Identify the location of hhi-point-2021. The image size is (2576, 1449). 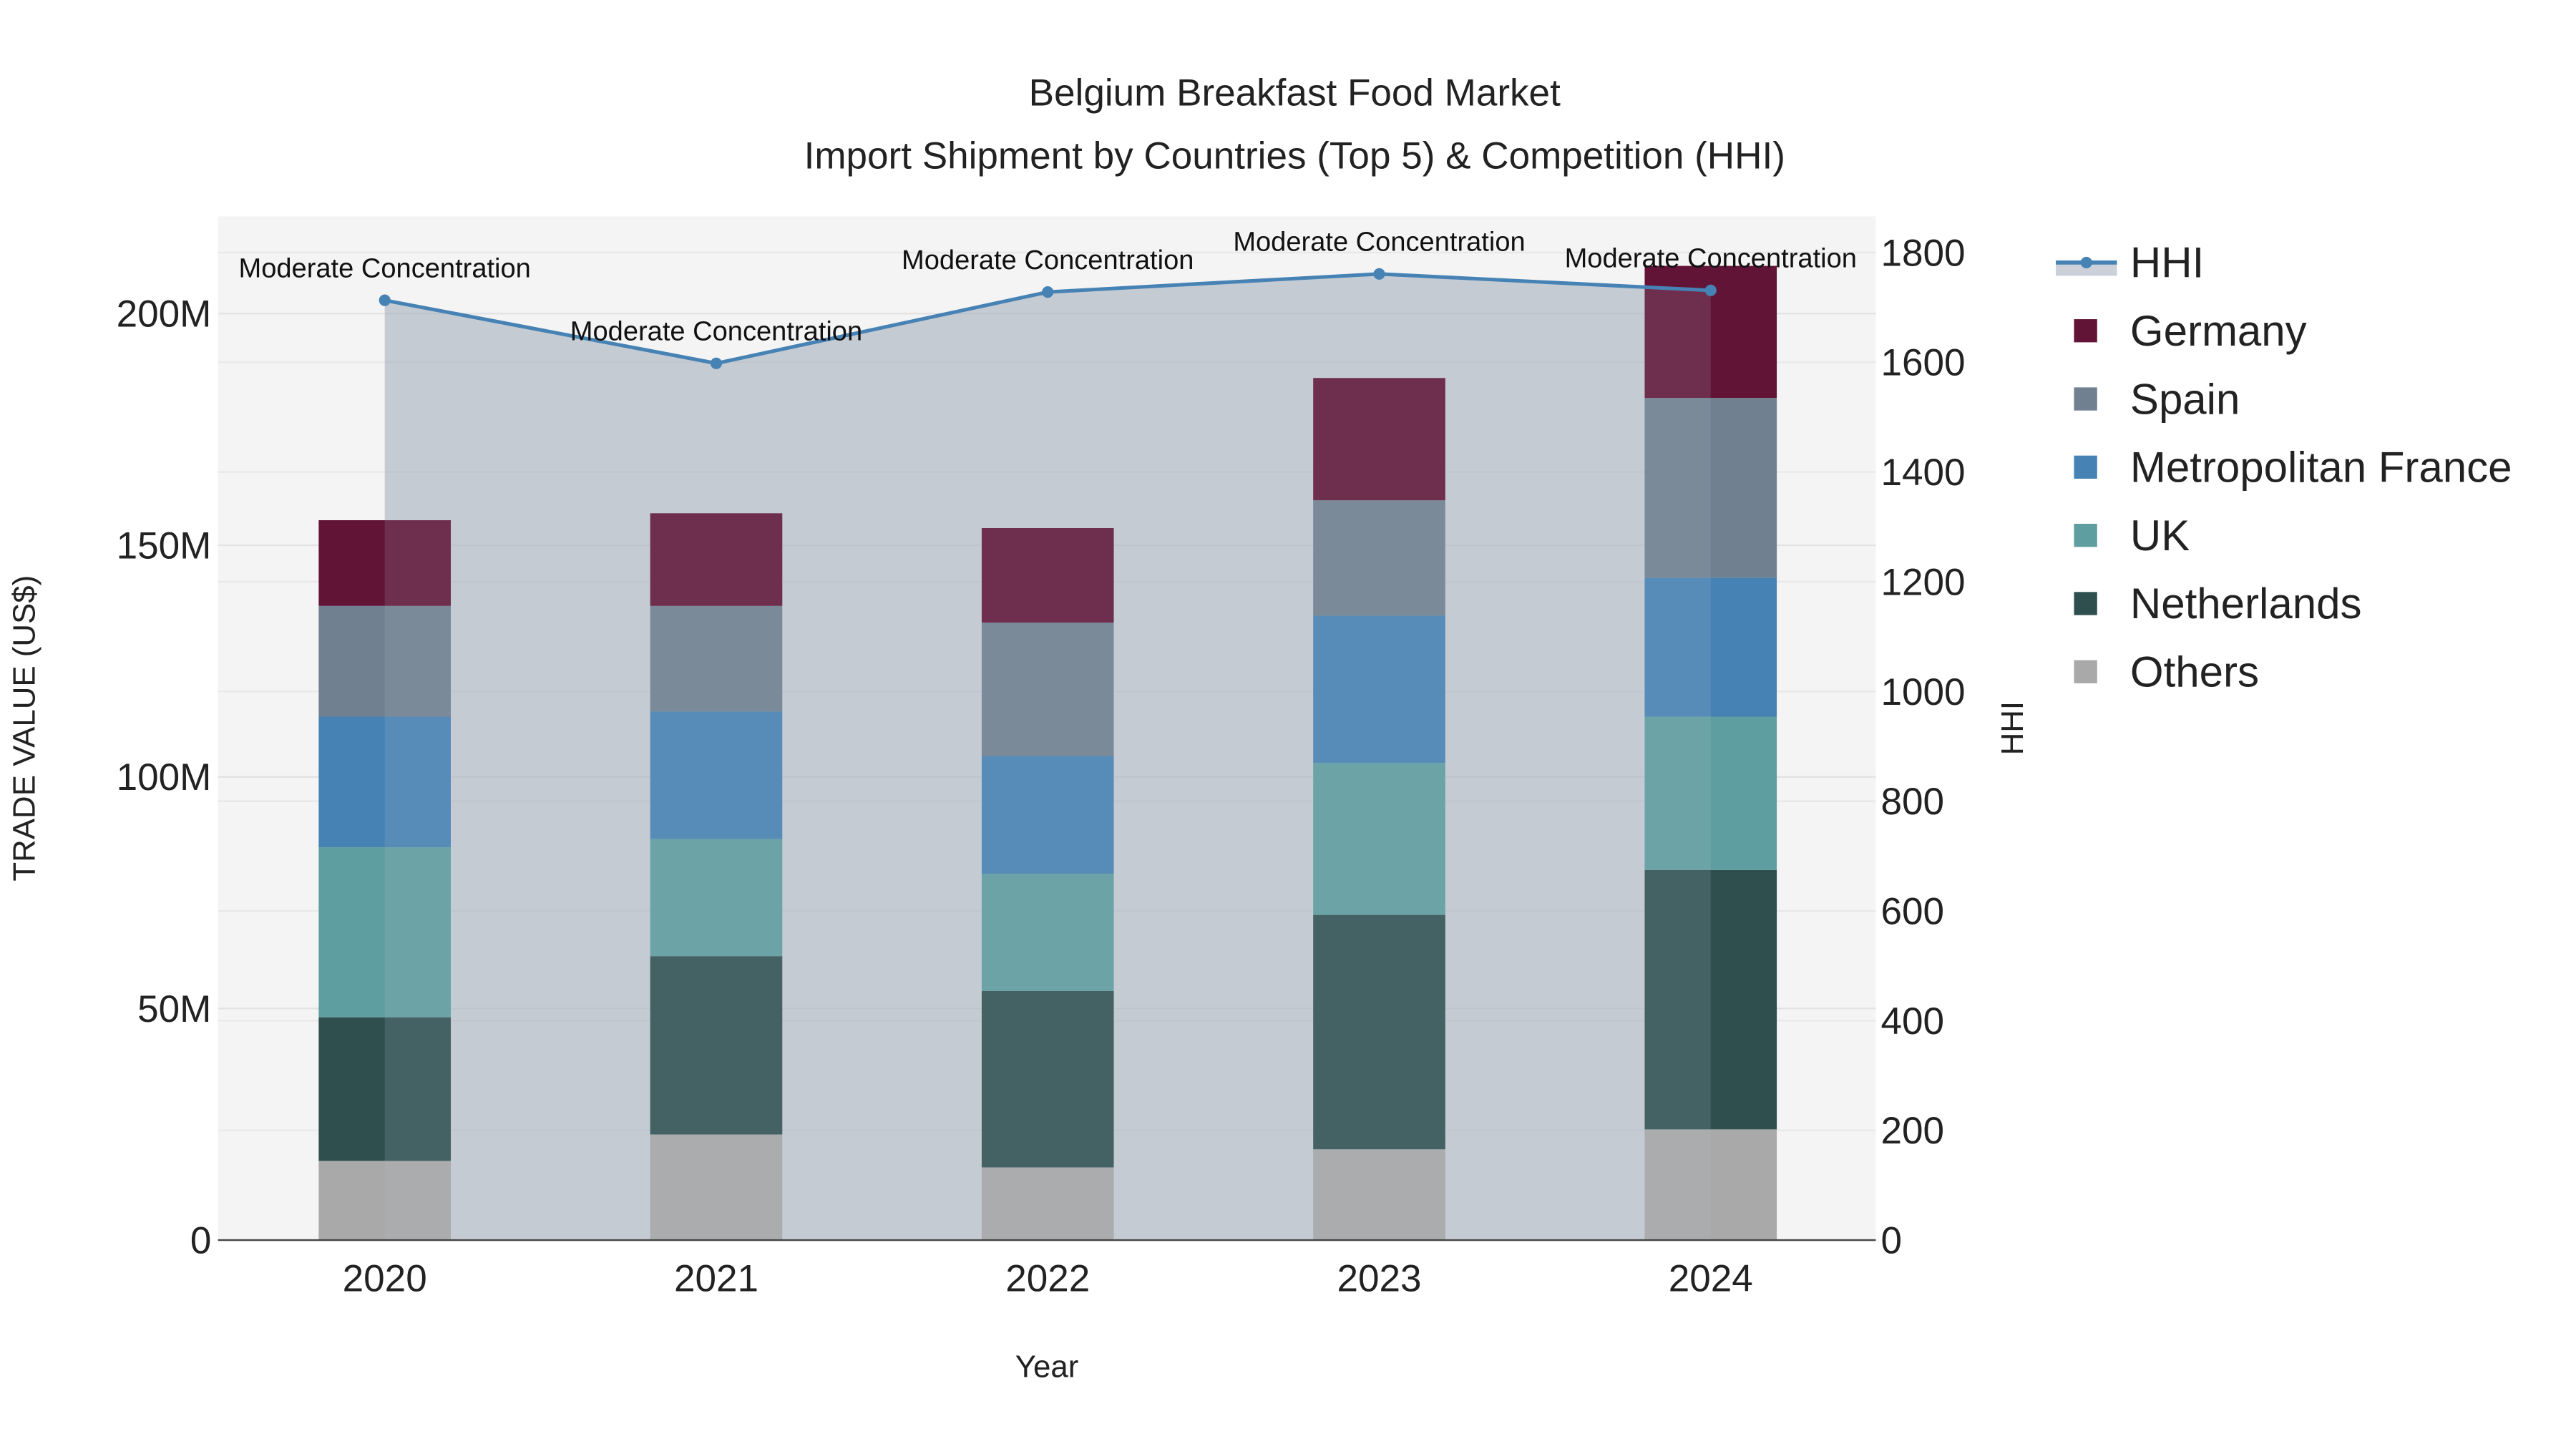
(716, 363).